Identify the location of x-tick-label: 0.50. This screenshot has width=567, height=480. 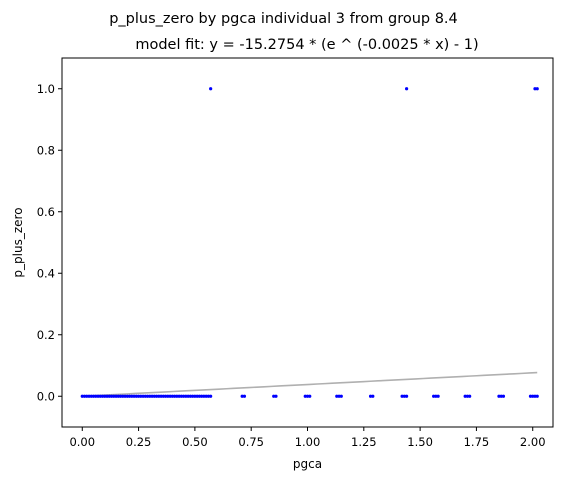
(195, 442).